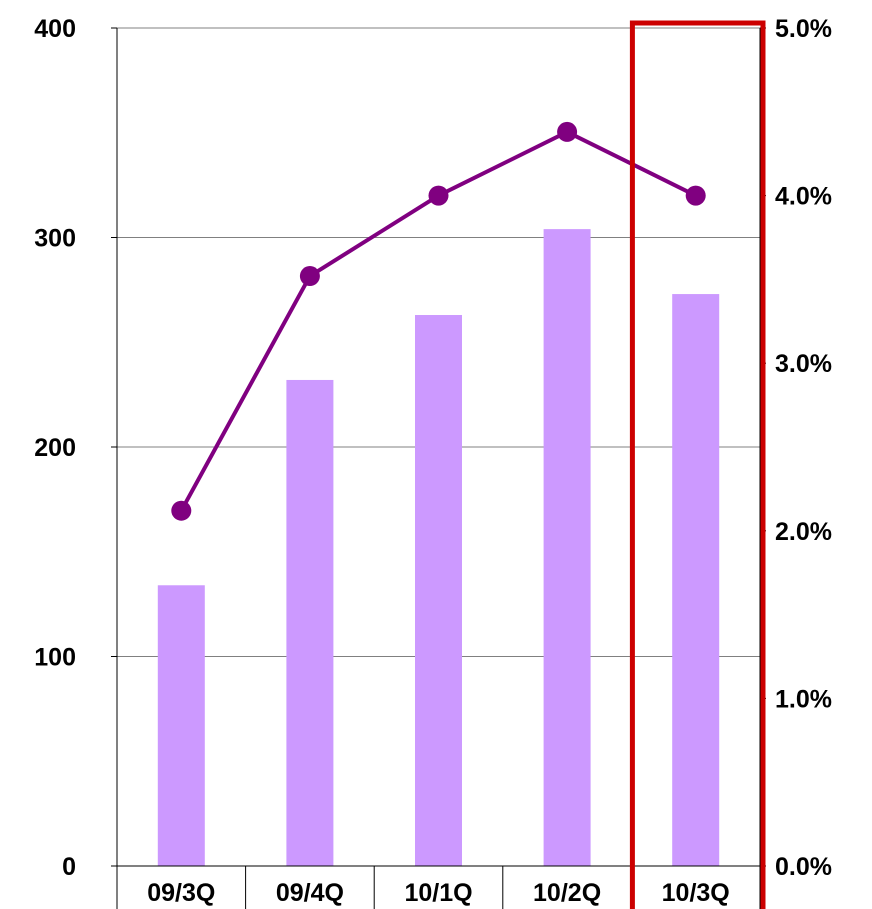 This screenshot has width=872, height=909. What do you see at coordinates (803, 197) in the screenshot?
I see `right-tick-label: 4.0%` at bounding box center [803, 197].